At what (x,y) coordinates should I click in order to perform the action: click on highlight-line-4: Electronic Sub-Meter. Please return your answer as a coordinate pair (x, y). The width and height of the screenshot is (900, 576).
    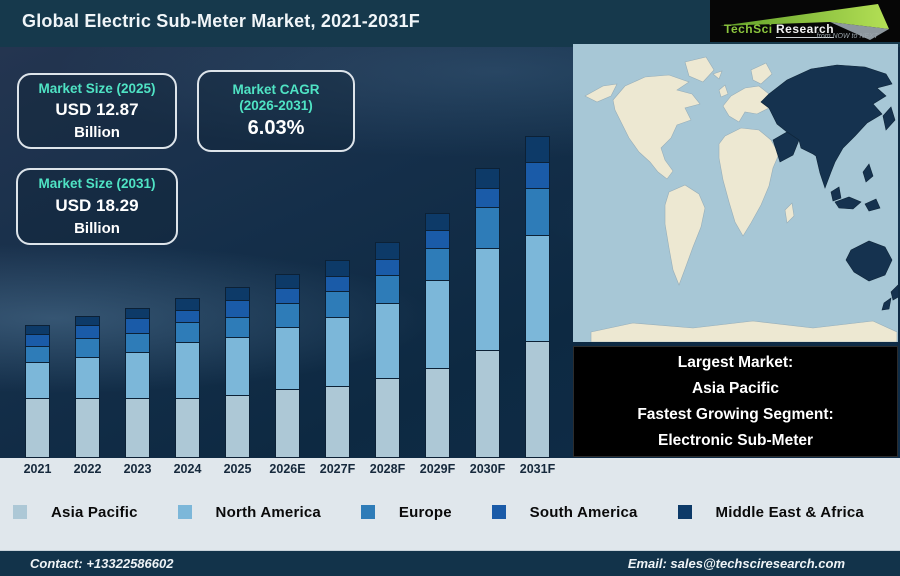
    Looking at the image, I should click on (735, 440).